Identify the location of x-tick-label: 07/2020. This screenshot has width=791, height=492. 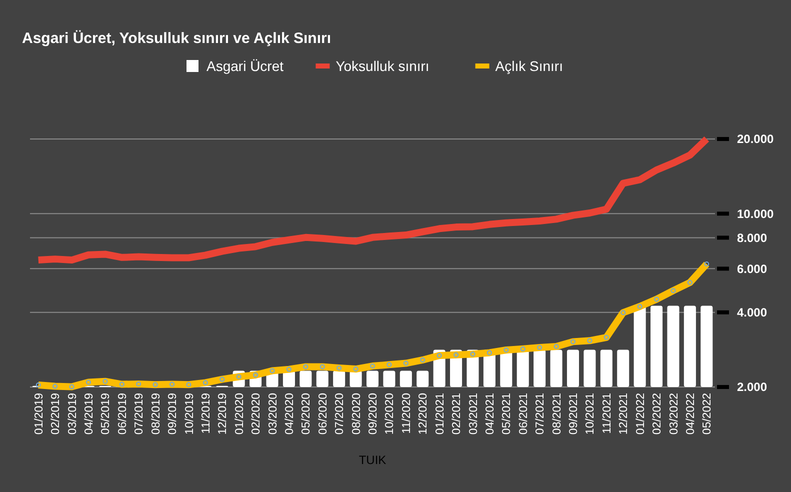
(340, 414).